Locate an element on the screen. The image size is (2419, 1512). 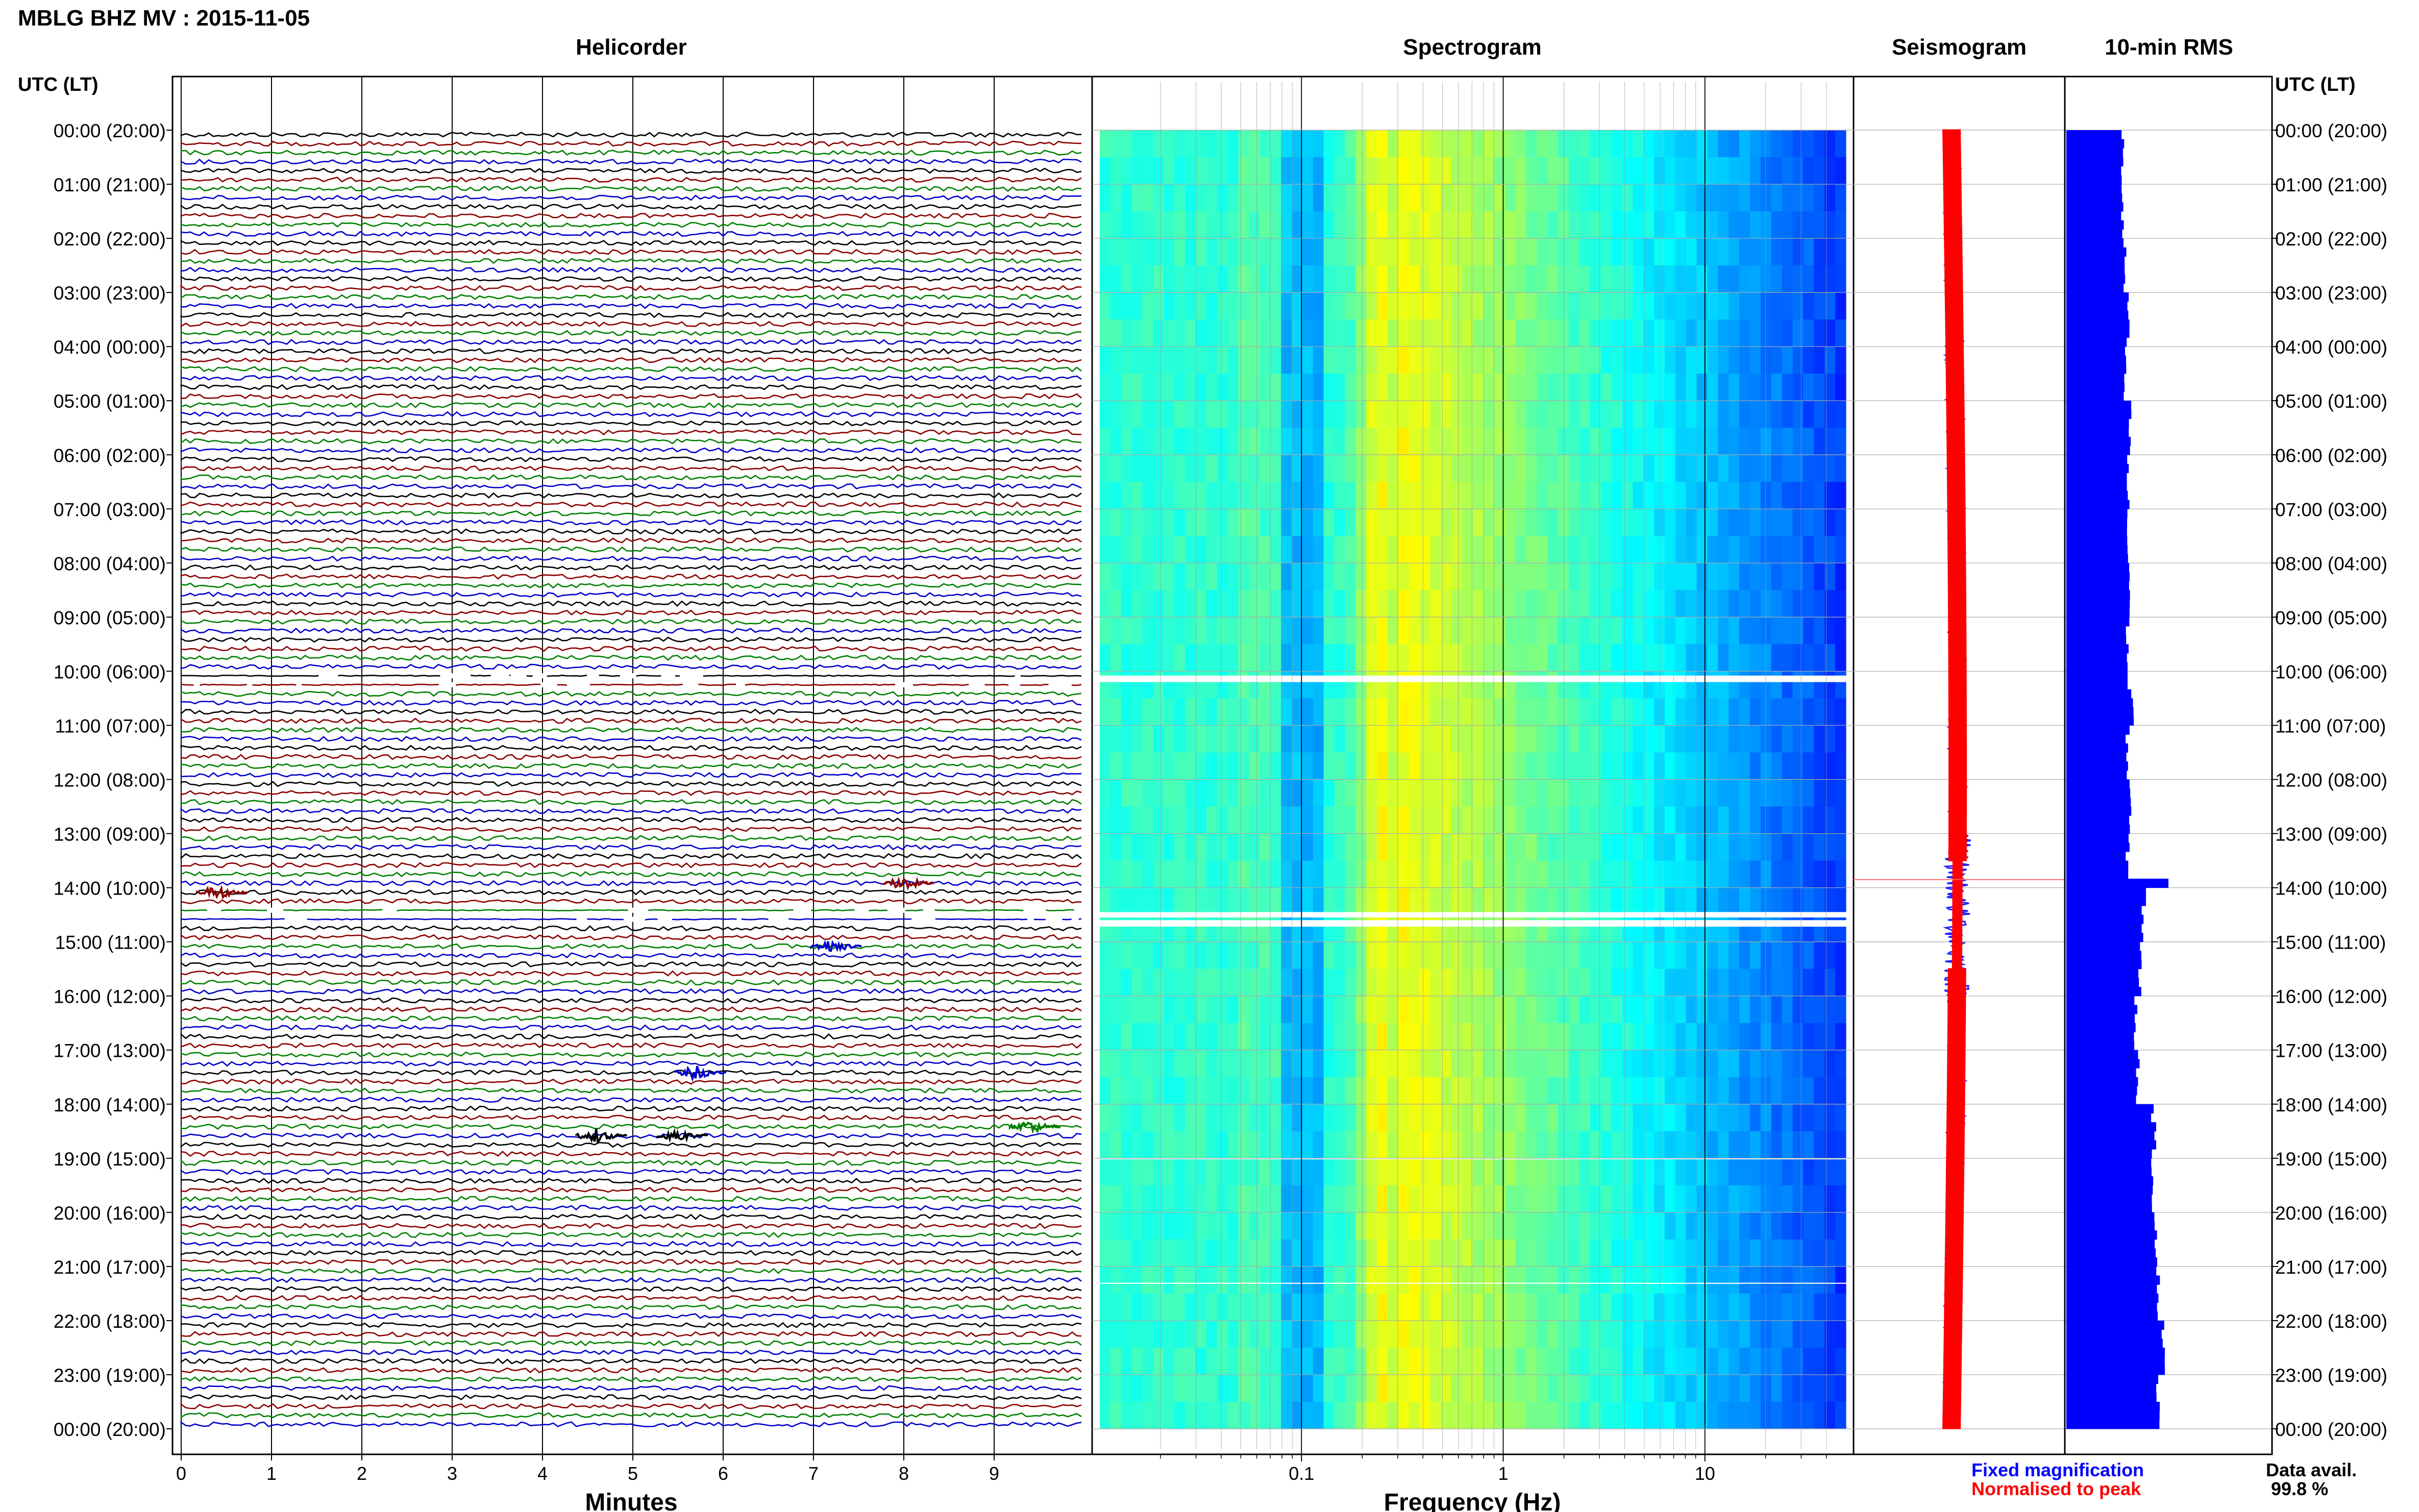
time-label-left: 10:00 (06:00) is located at coordinates (110, 671).